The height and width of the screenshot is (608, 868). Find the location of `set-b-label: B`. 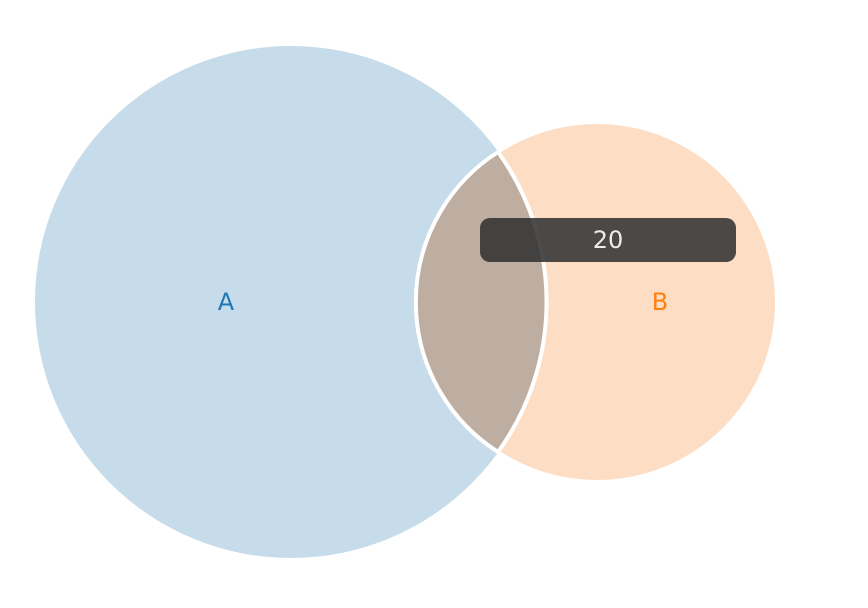

set-b-label: B is located at coordinates (660, 302).